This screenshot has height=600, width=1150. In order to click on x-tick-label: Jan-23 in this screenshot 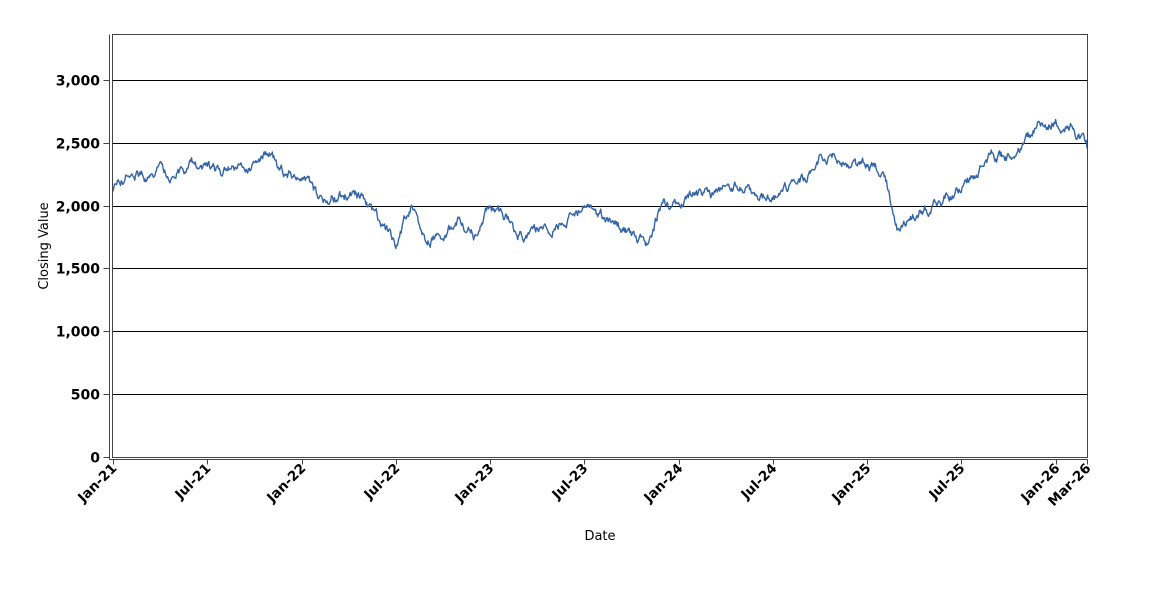, I will do `click(474, 484)`.